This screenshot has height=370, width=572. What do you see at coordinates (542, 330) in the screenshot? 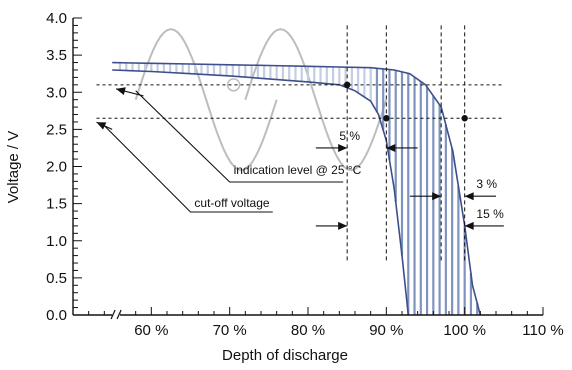
I see `x-tick-label: 110 %` at bounding box center [542, 330].